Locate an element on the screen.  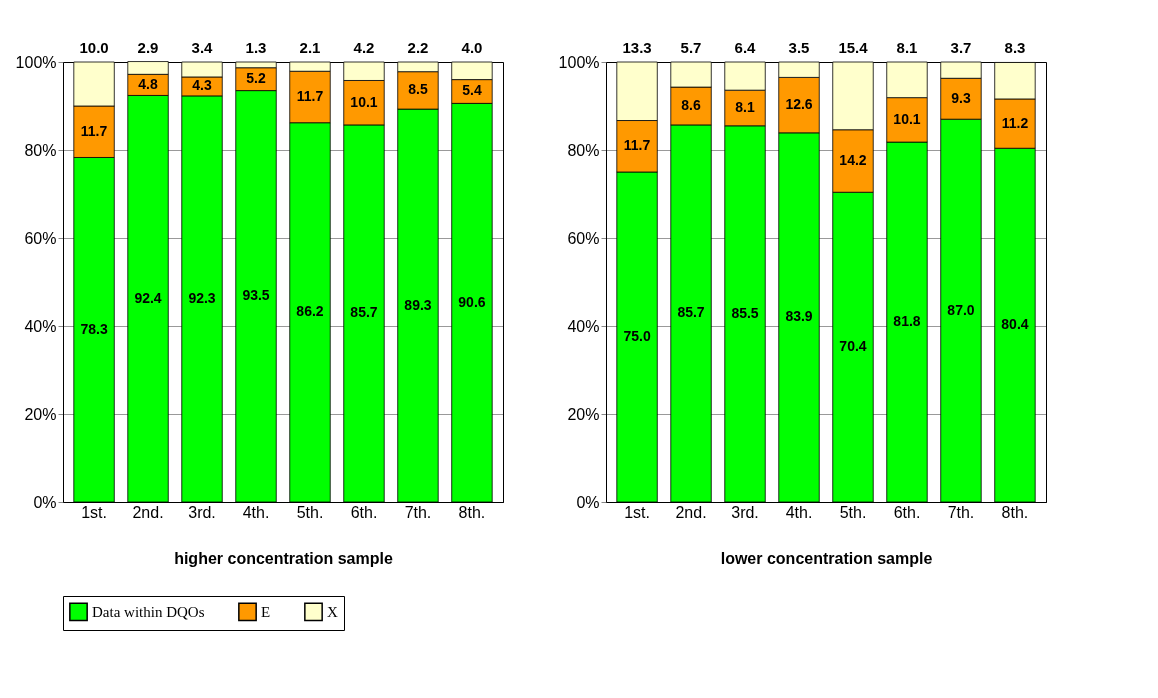
data-label: 78.3 is located at coordinates (94, 328).